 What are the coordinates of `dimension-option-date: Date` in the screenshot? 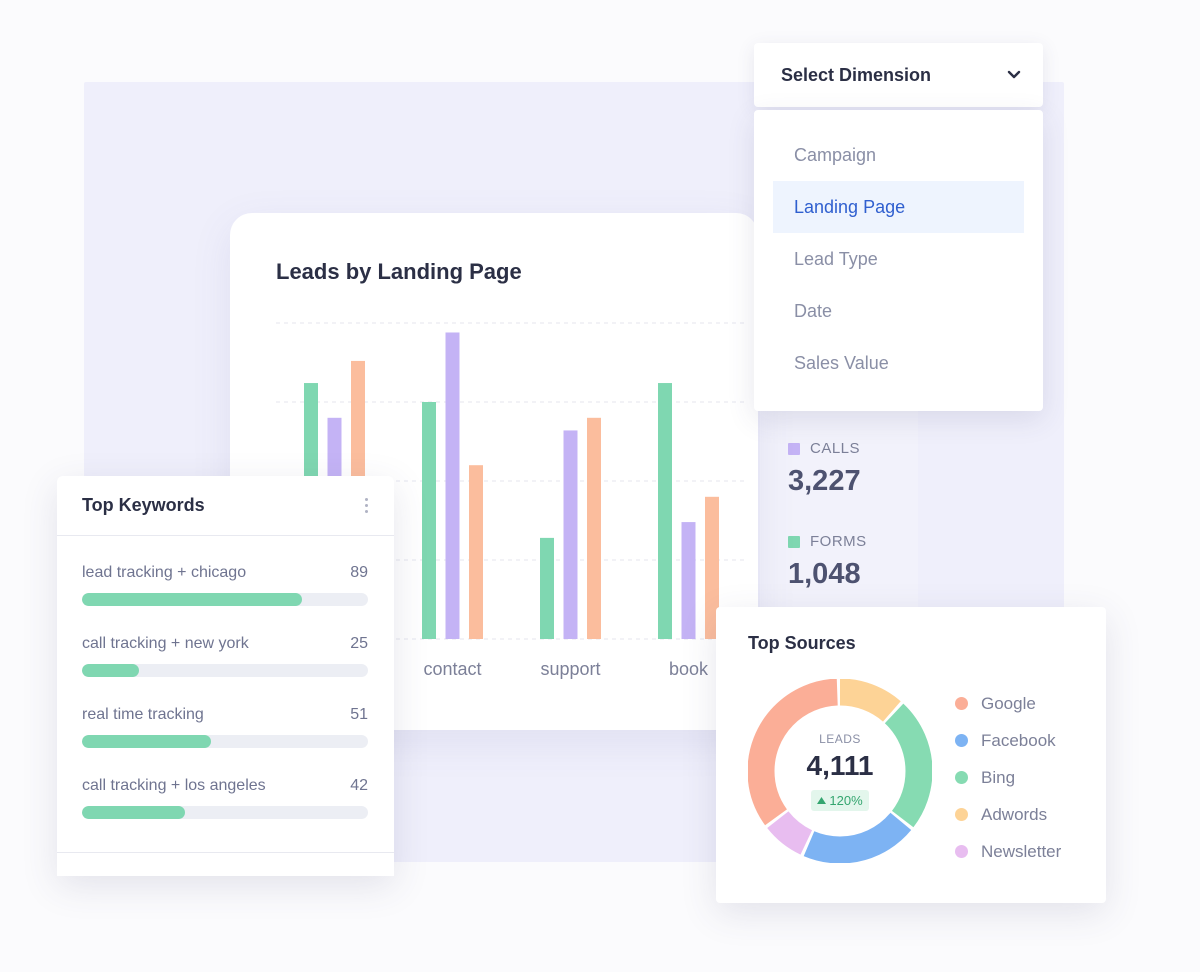 It's located at (813, 311).